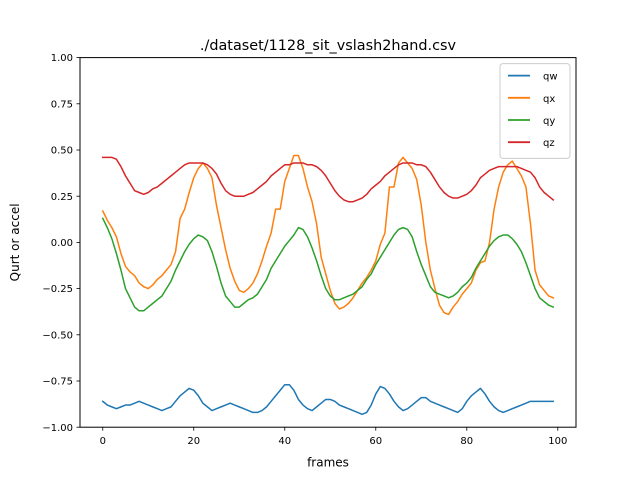 This screenshot has height=480, width=640. I want to click on y-tick-label: −0.50, so click(57, 335).